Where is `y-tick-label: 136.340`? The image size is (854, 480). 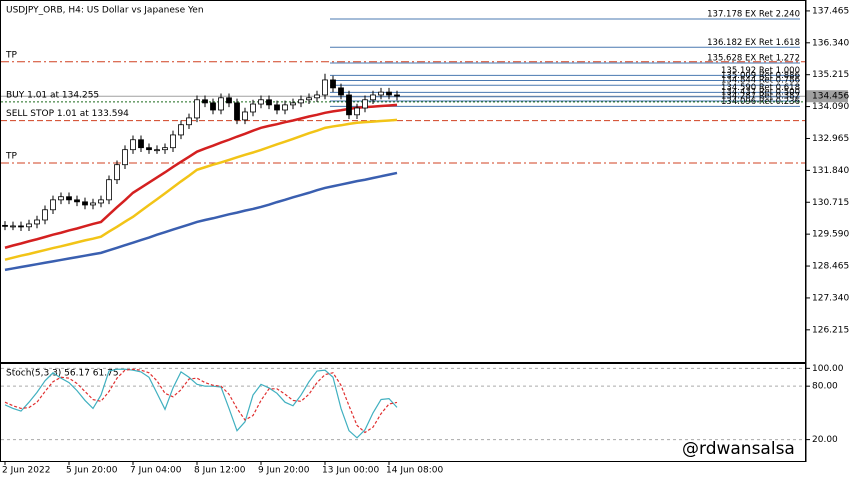 y-tick-label: 136.340 is located at coordinates (830, 43).